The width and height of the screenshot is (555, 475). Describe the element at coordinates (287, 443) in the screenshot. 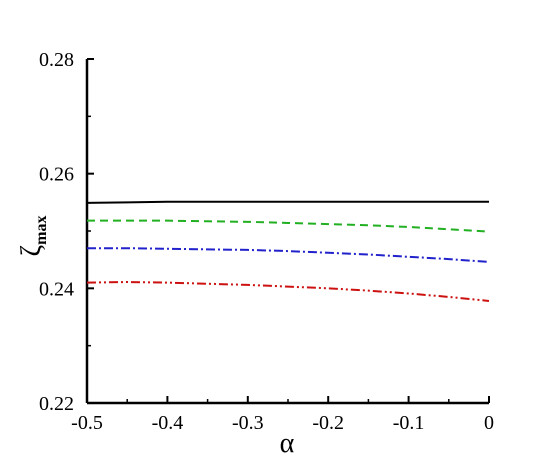

I see `x-axis-label: α` at that location.